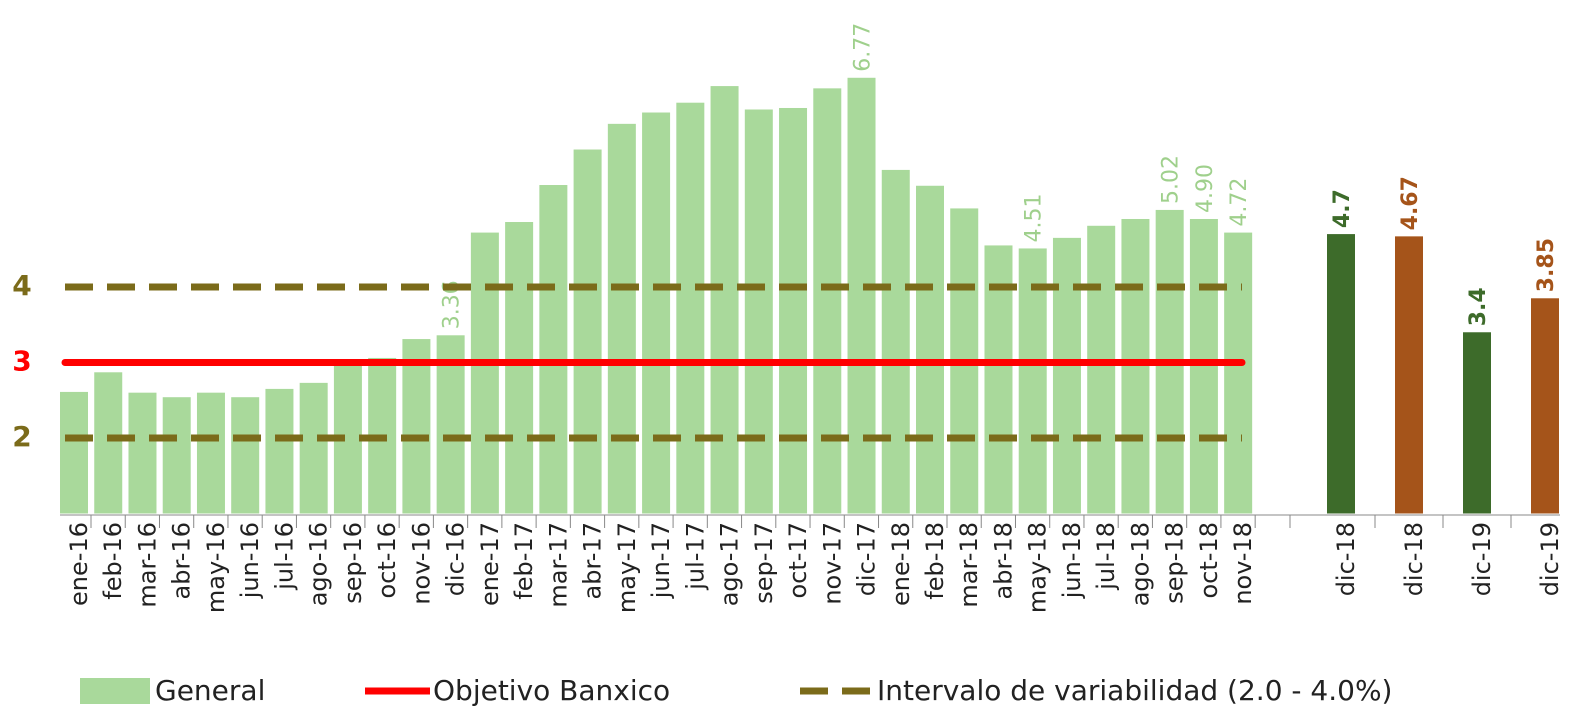  I want to click on y-tick-label: 3, so click(21, 360).